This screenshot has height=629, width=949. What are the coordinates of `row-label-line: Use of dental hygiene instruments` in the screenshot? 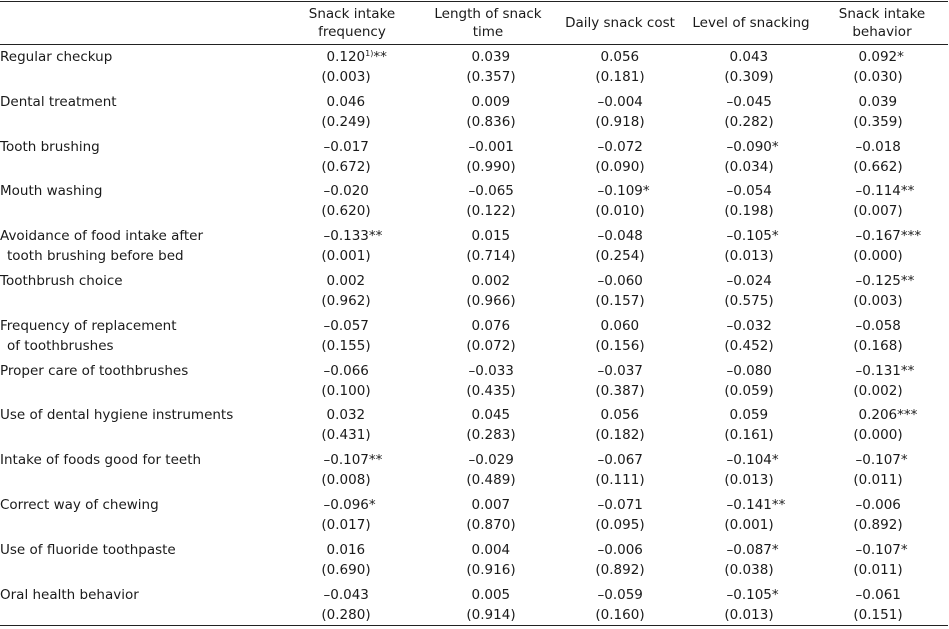 It's located at (117, 415).